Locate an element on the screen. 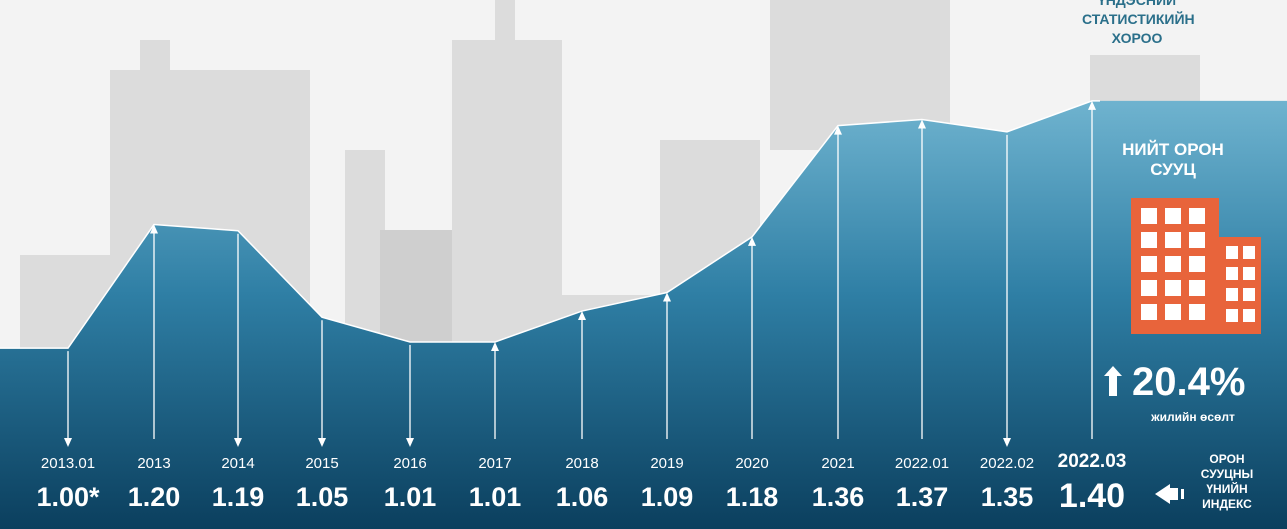 The image size is (1287, 529). data-label: 1.37 is located at coordinates (922, 497).